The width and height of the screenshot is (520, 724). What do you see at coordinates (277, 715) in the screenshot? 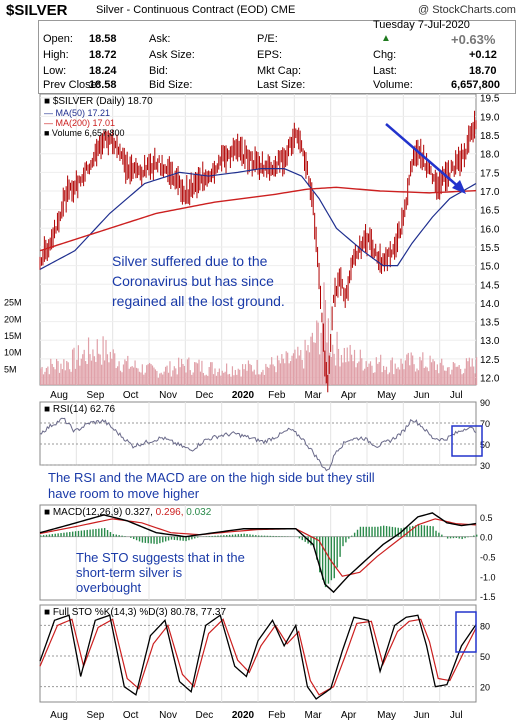
I see `sto-x-tick: Feb` at bounding box center [277, 715].